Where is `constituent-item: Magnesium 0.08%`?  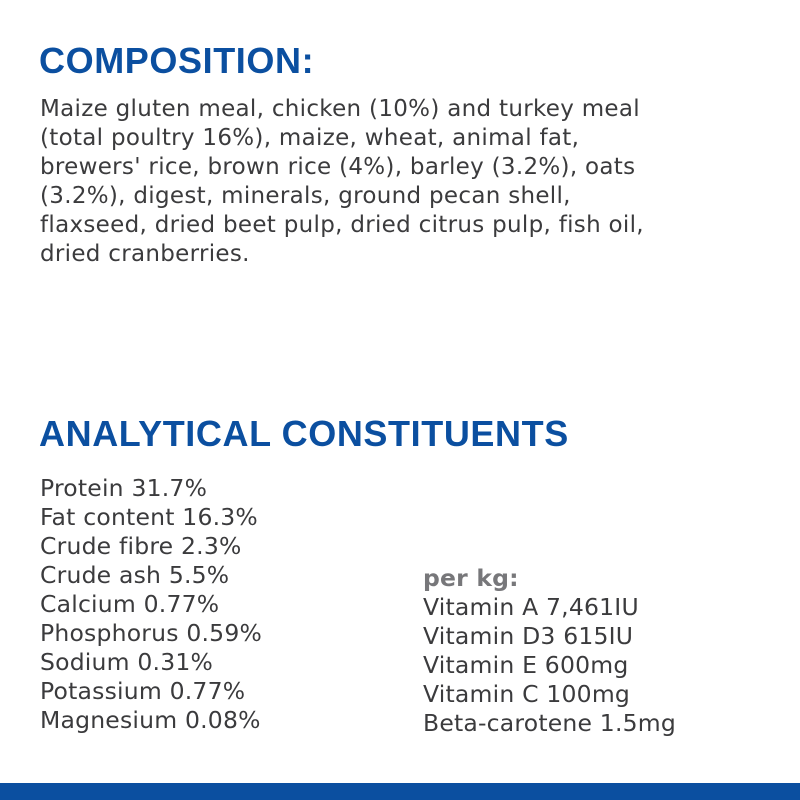 constituent-item: Magnesium 0.08% is located at coordinates (150, 720).